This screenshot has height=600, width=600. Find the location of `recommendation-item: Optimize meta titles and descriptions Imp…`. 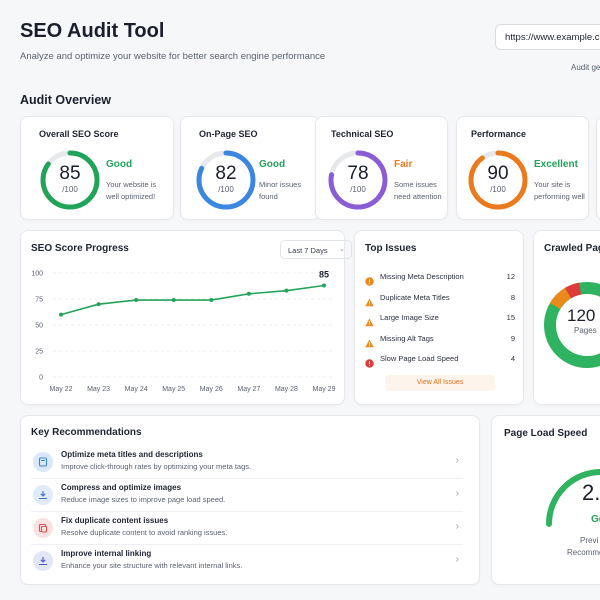

recommendation-item: Optimize meta titles and descriptions Imp… is located at coordinates (247, 463).